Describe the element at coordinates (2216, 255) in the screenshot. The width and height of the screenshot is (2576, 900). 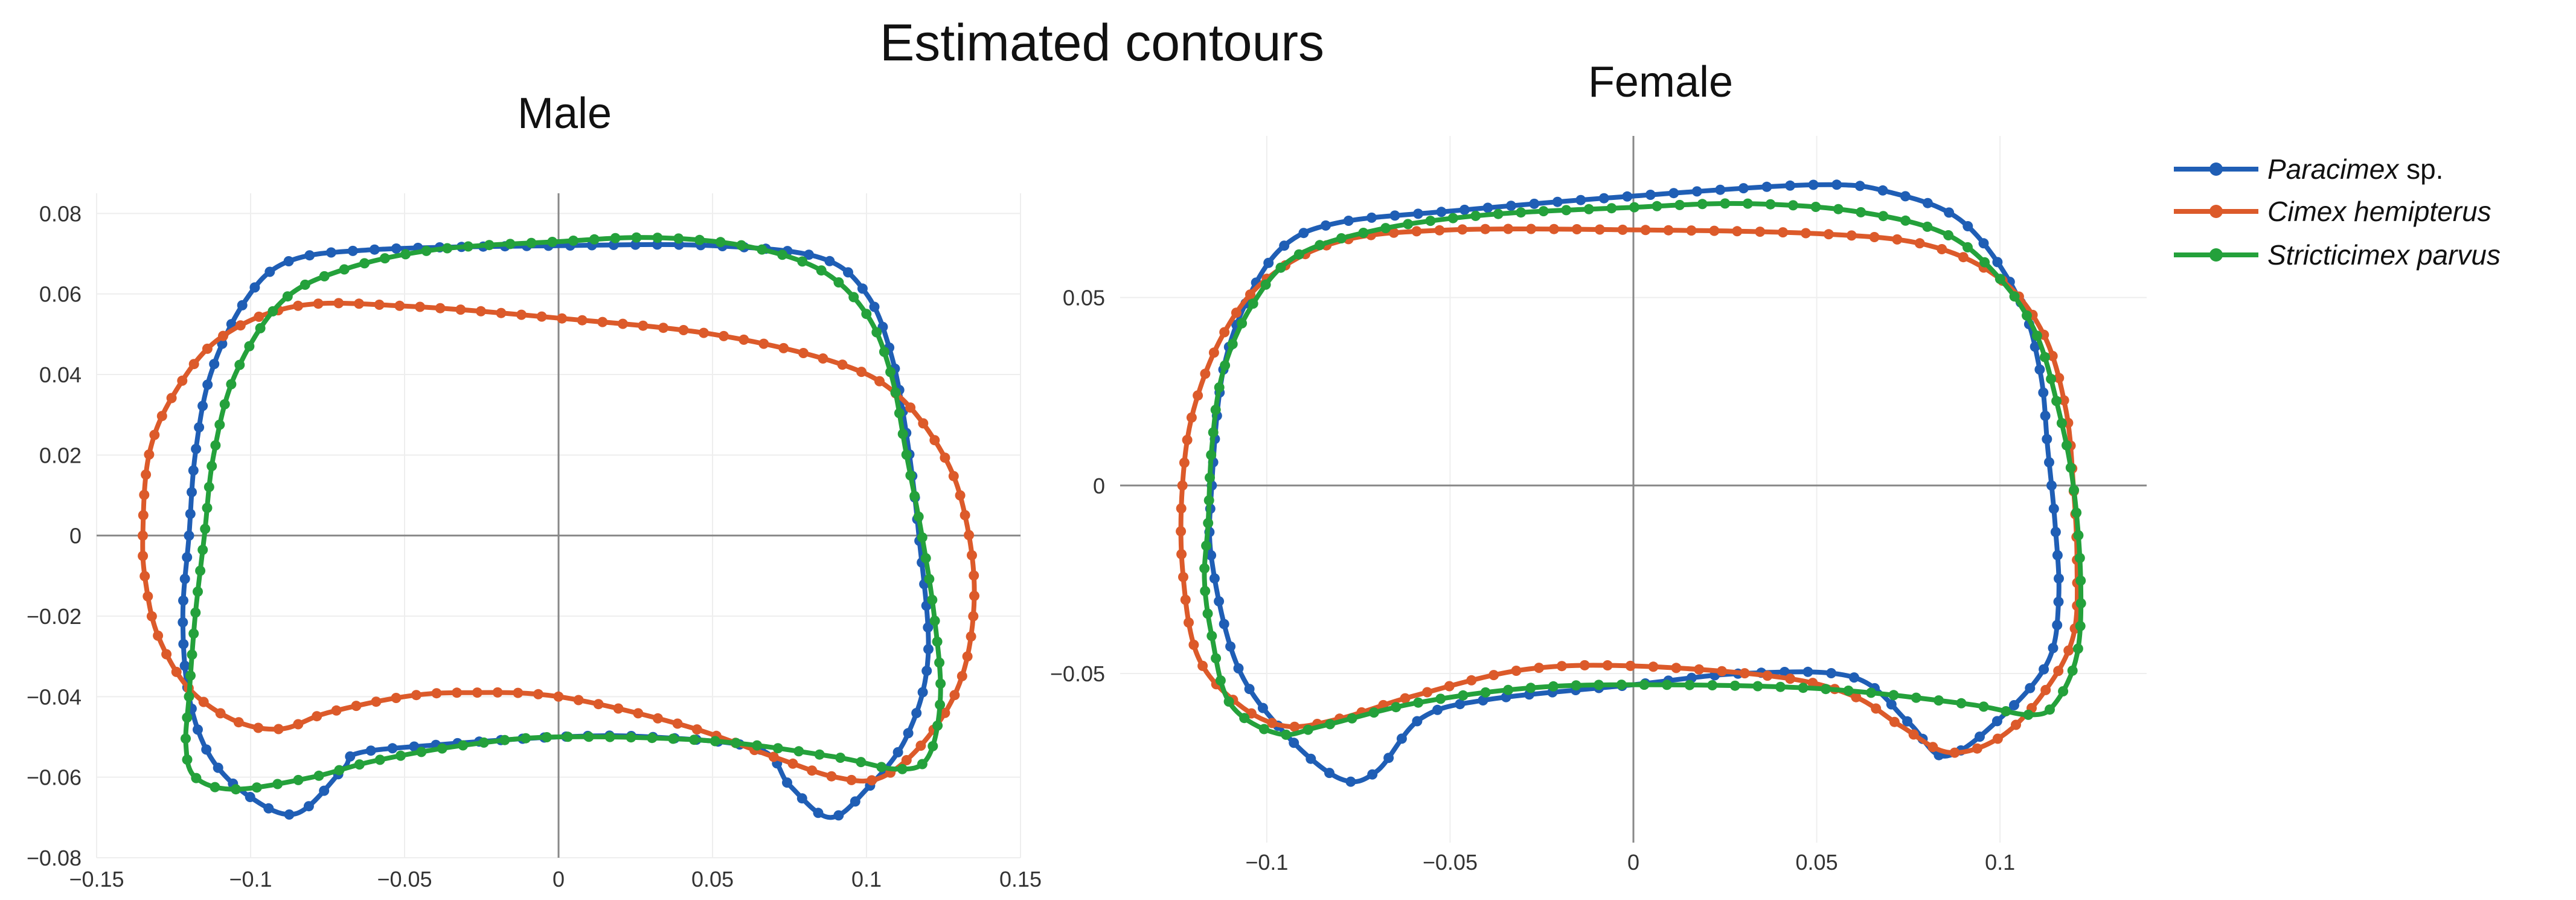
I see `legend-marker-stricticimex` at that location.